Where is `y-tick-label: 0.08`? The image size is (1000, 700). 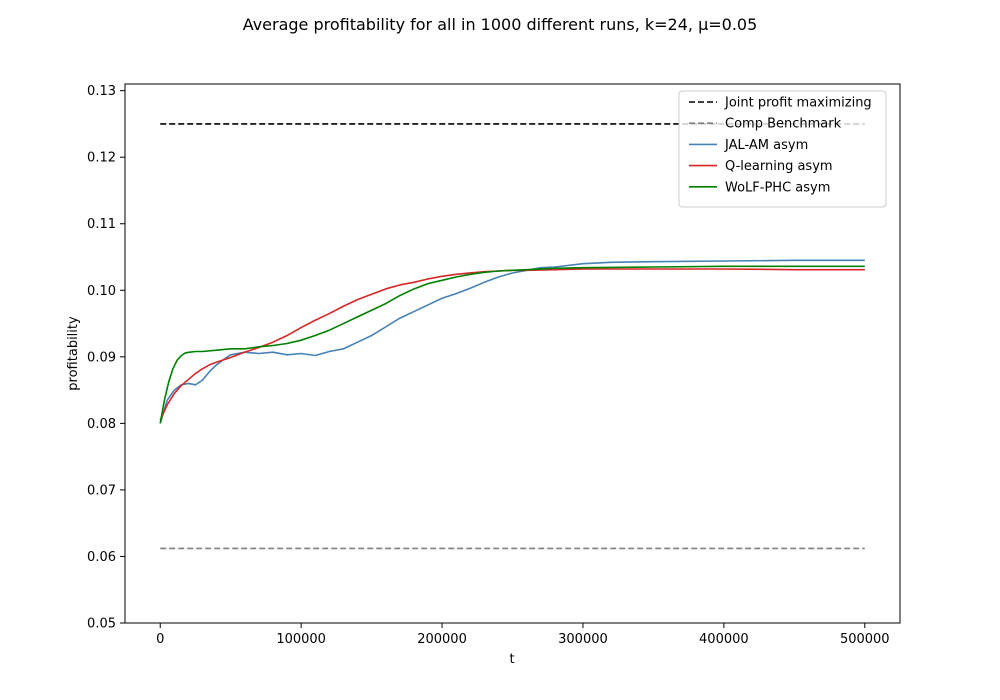 y-tick-label: 0.08 is located at coordinates (101, 424).